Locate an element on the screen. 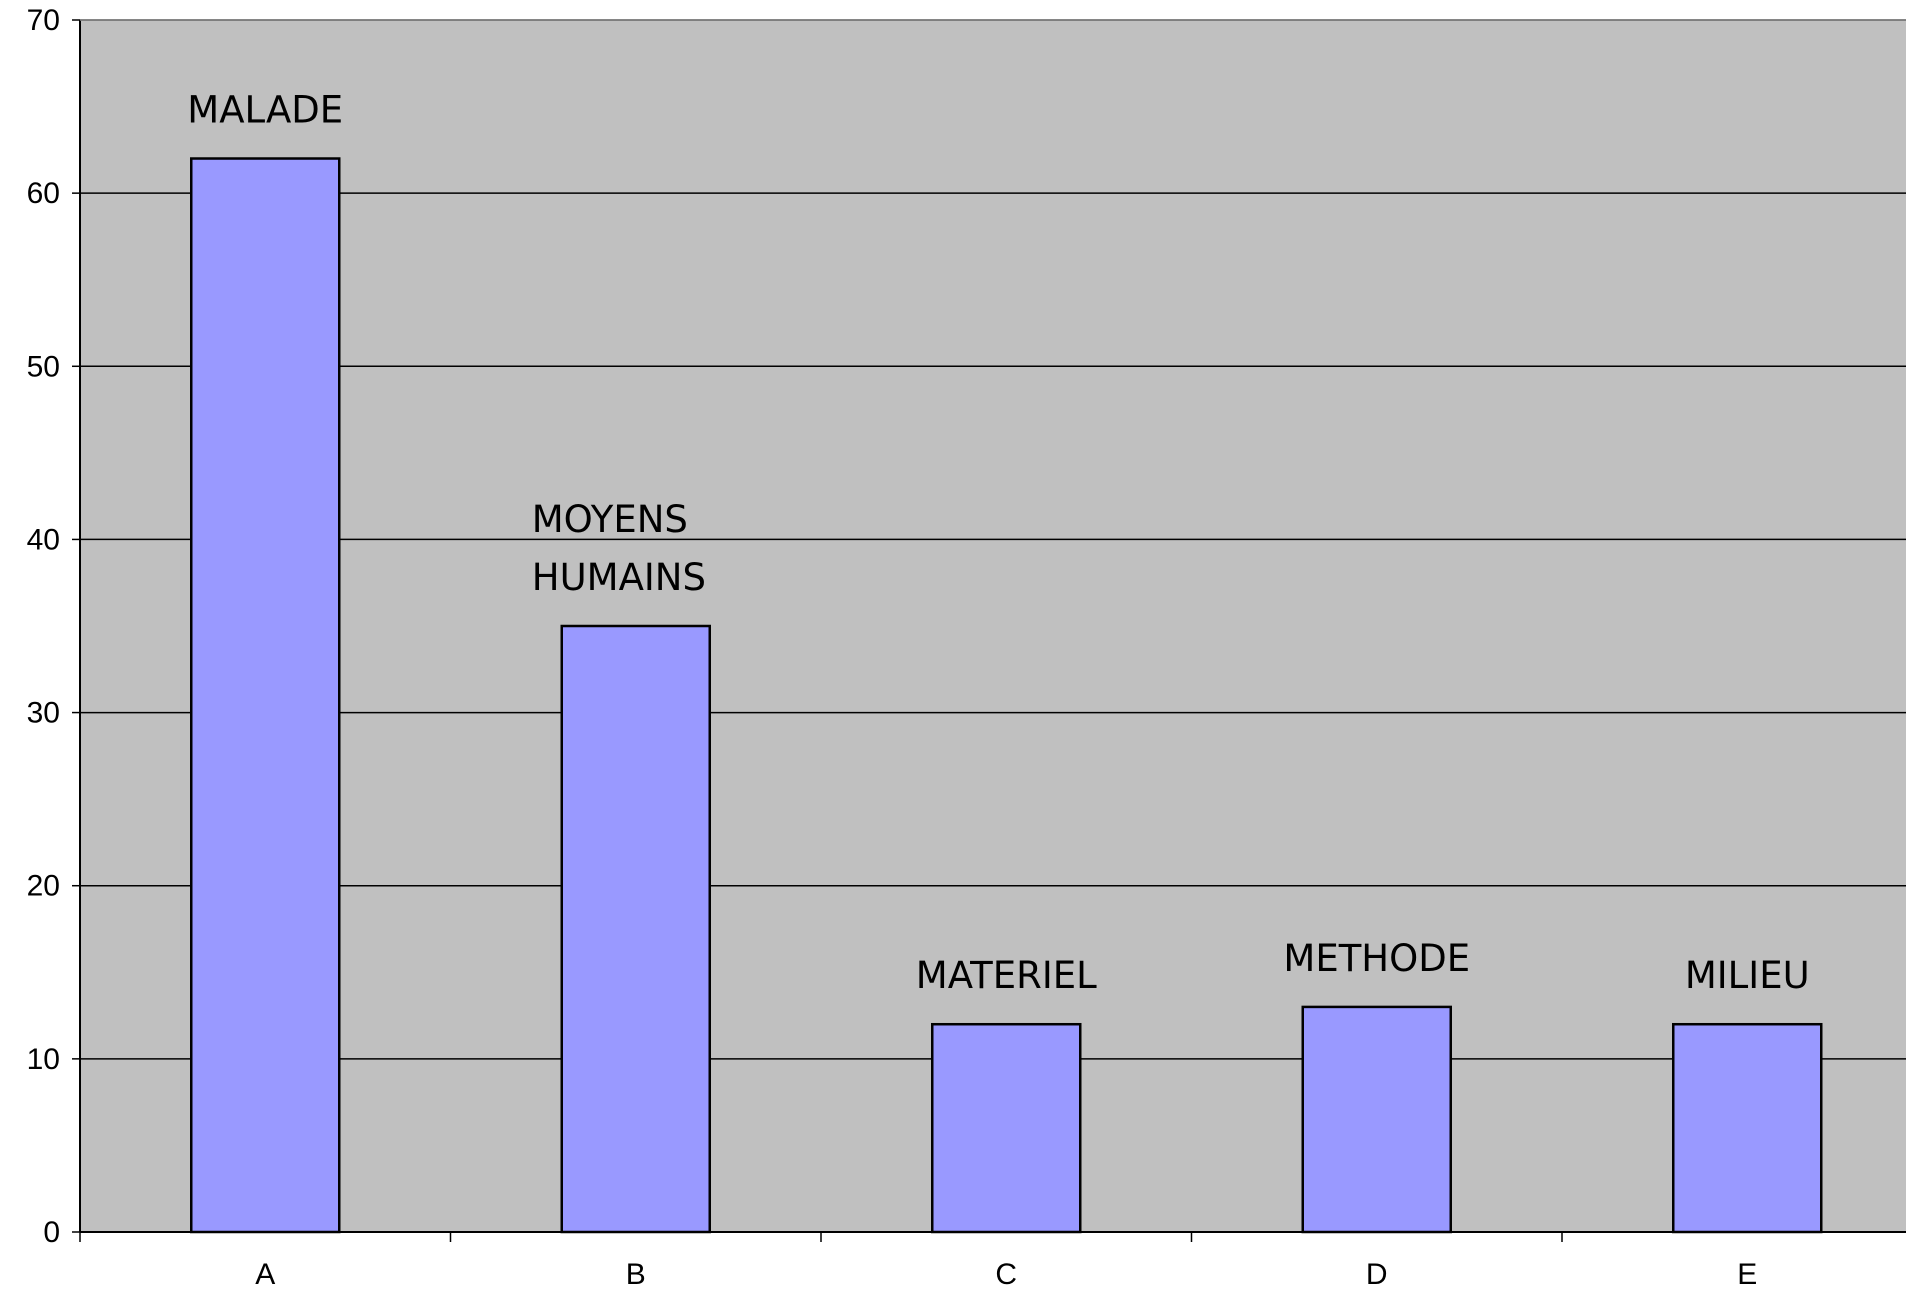  x-tick-label: C is located at coordinates (1006, 1274).